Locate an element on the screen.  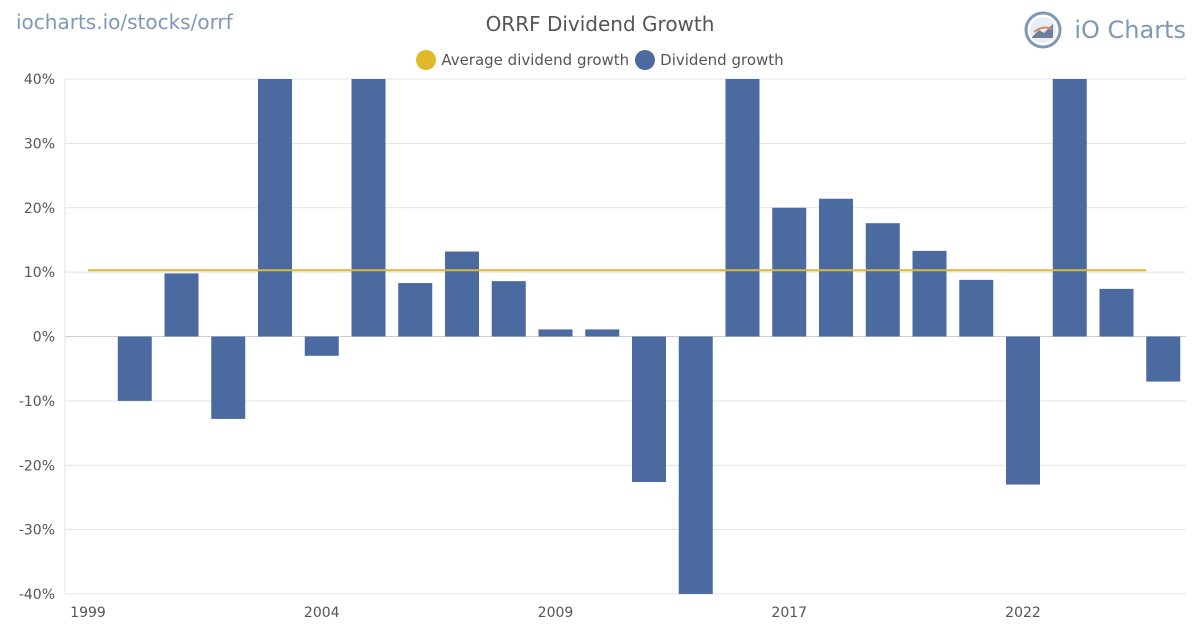
legend-item-dividend: Dividend growth is located at coordinates (709, 60).